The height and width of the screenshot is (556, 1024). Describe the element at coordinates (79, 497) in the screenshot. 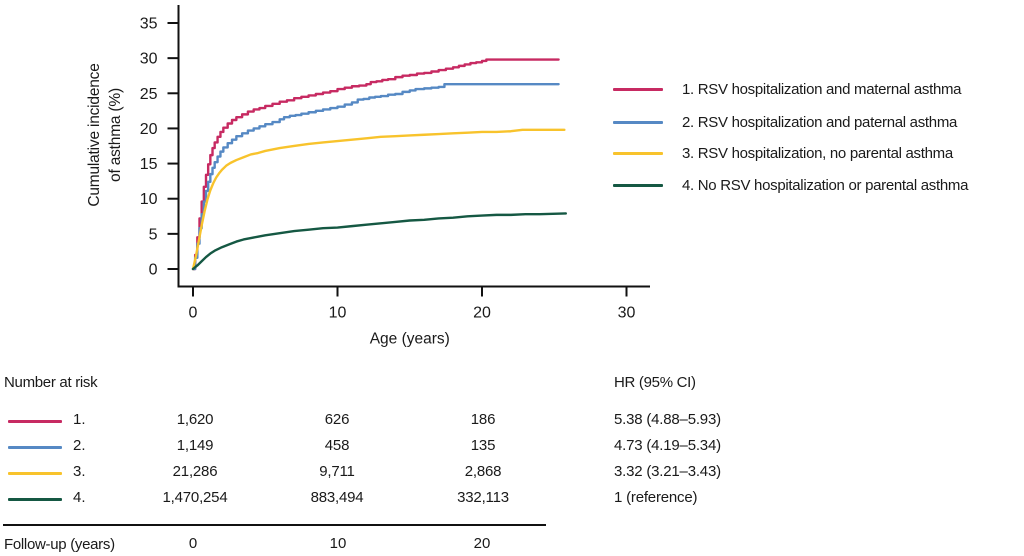

I see `risk-row-label: 4.` at that location.